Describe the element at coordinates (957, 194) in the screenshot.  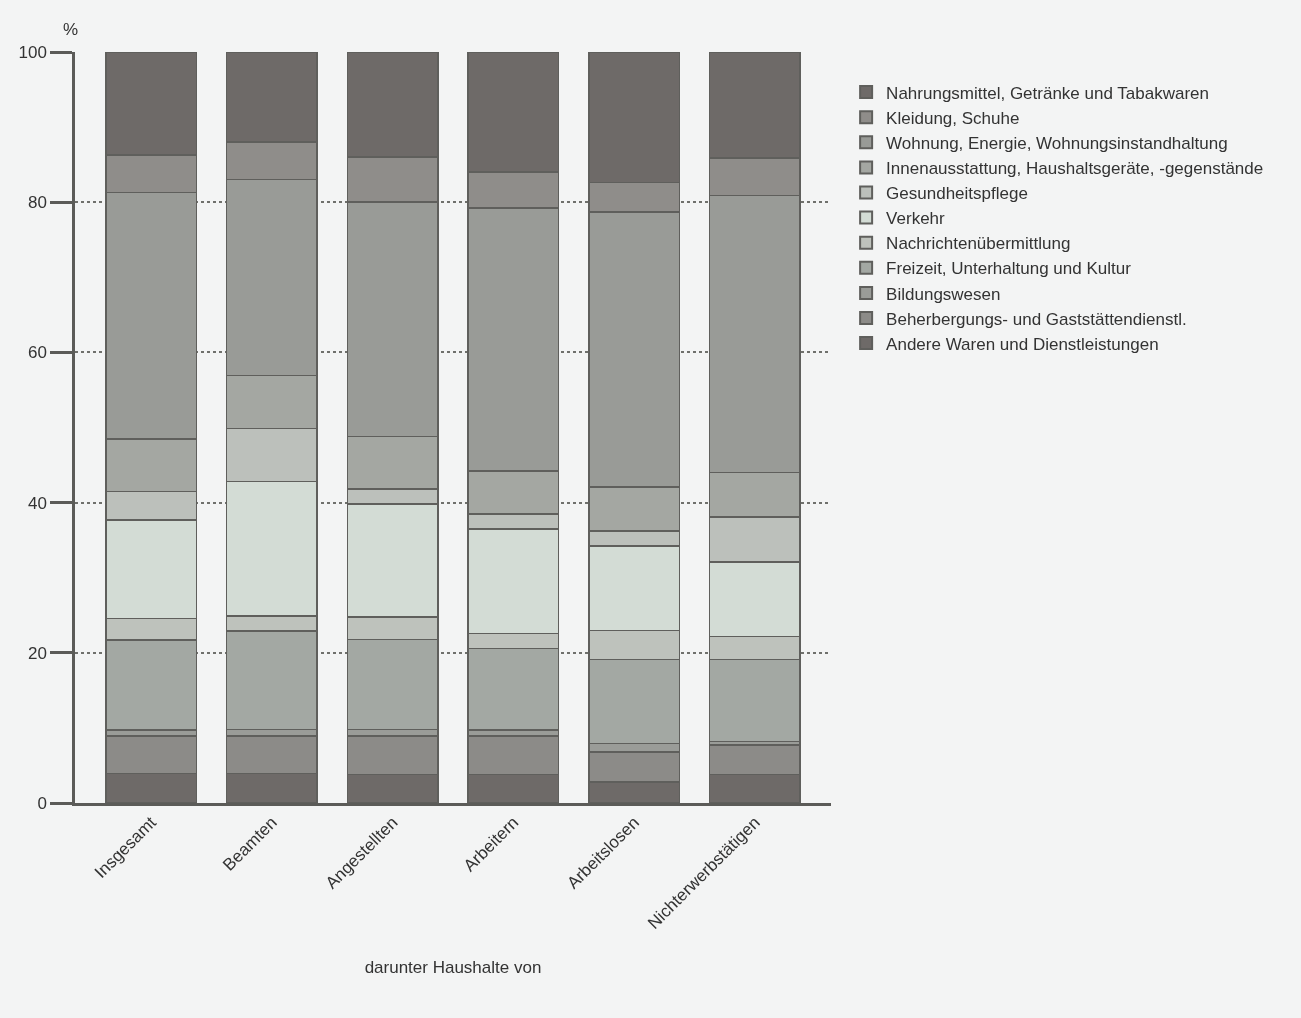
I see `legend-label: Gesundheitspflege` at that location.